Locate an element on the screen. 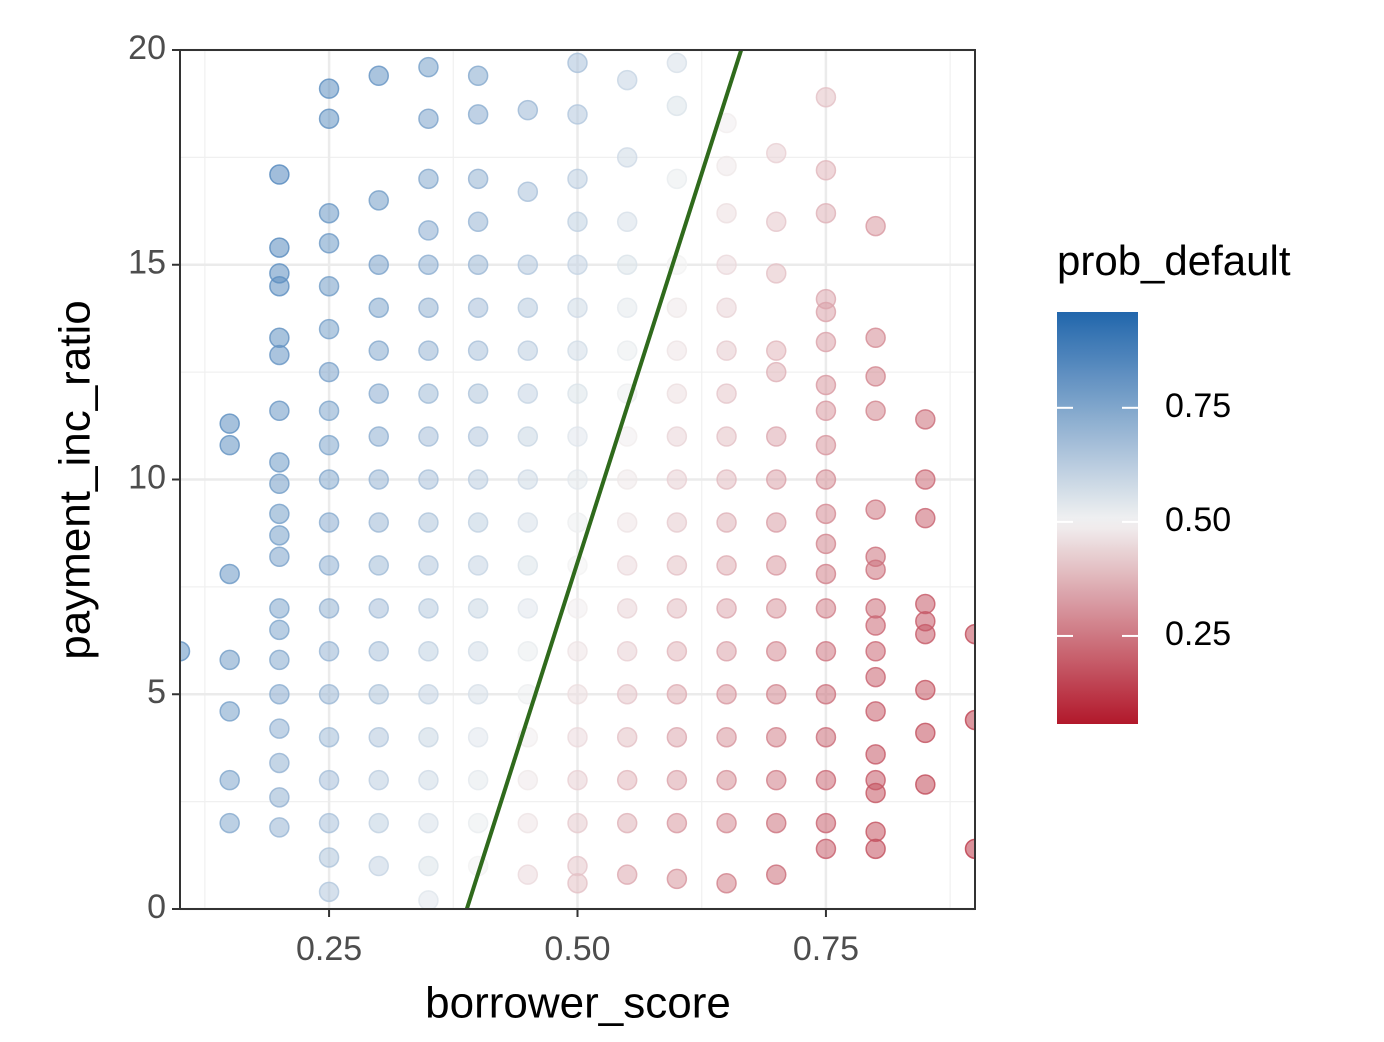 This screenshot has height=1042, width=1384. colorbar-tick-label: 0.75 is located at coordinates (1198, 406).